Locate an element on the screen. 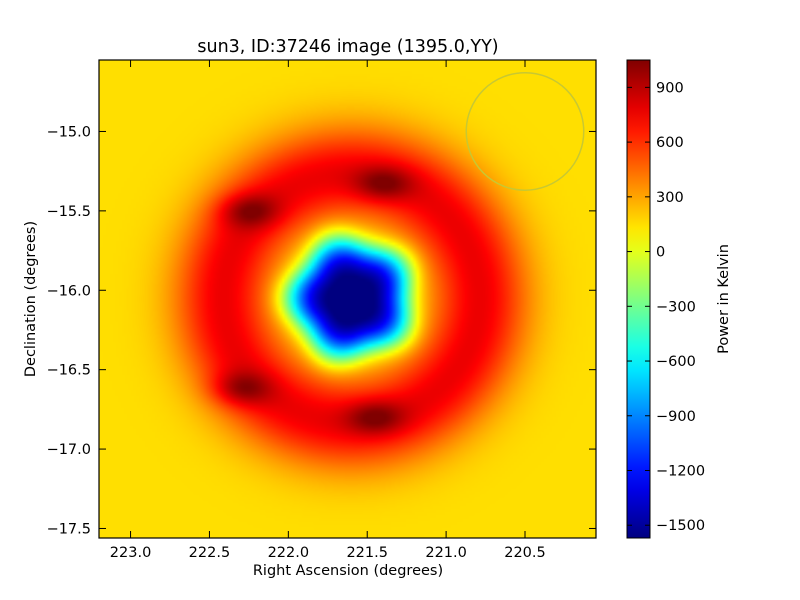 Image resolution: width=800 pixels, height=600 pixels. x-tick-label: 222.0 is located at coordinates (289, 553).